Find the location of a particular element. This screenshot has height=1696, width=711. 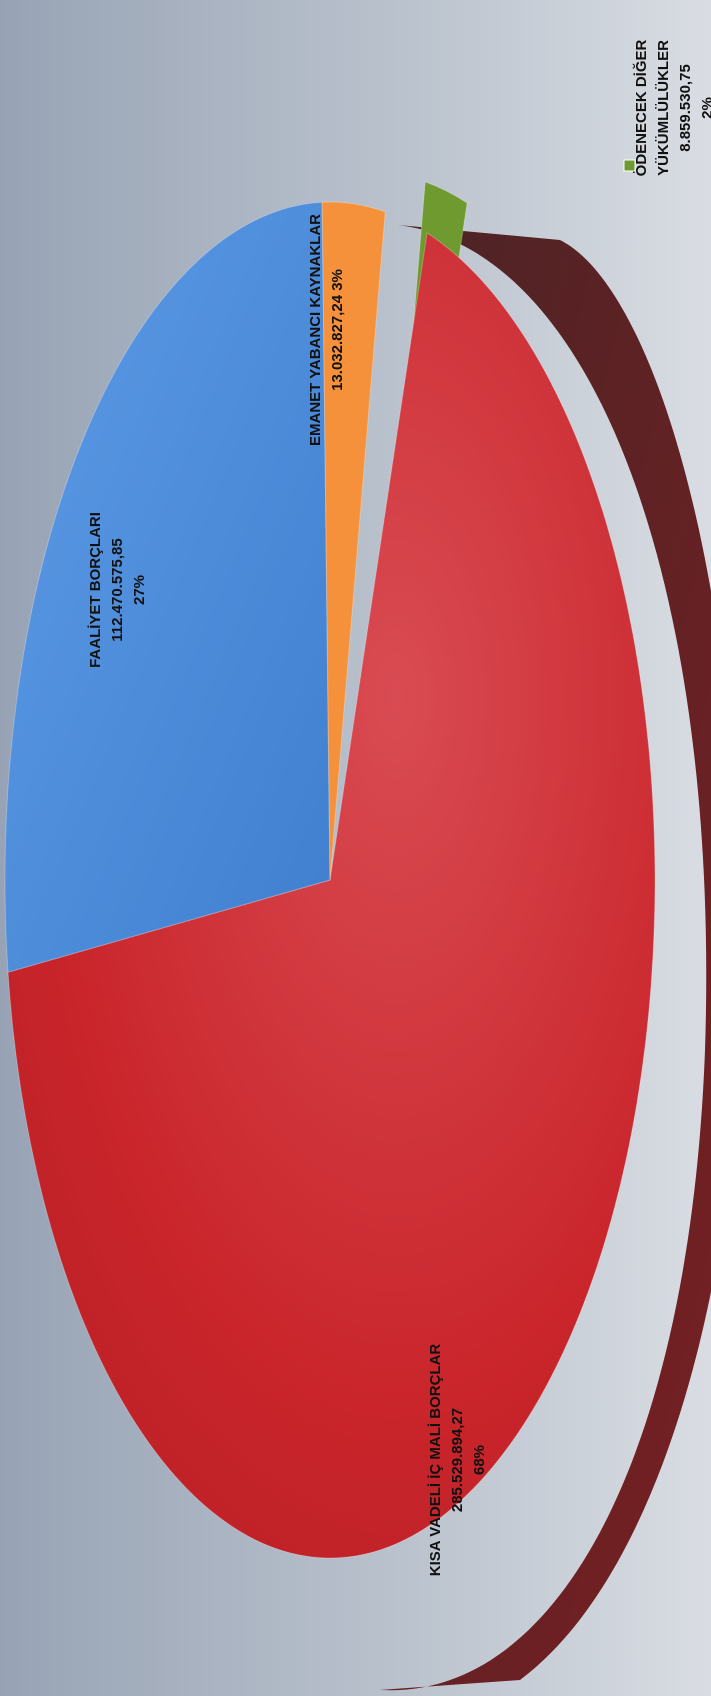

label-faaliyet: FAALİYET BORÇLARI 112.470.575,85 27% is located at coordinates (117, 590).